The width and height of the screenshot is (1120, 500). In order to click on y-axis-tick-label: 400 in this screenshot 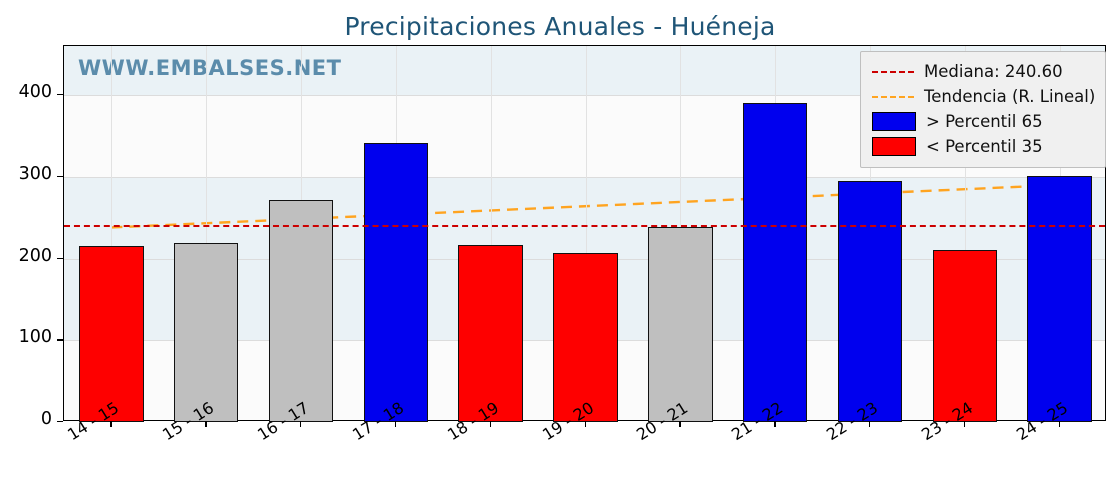, I will do `click(35, 92)`.